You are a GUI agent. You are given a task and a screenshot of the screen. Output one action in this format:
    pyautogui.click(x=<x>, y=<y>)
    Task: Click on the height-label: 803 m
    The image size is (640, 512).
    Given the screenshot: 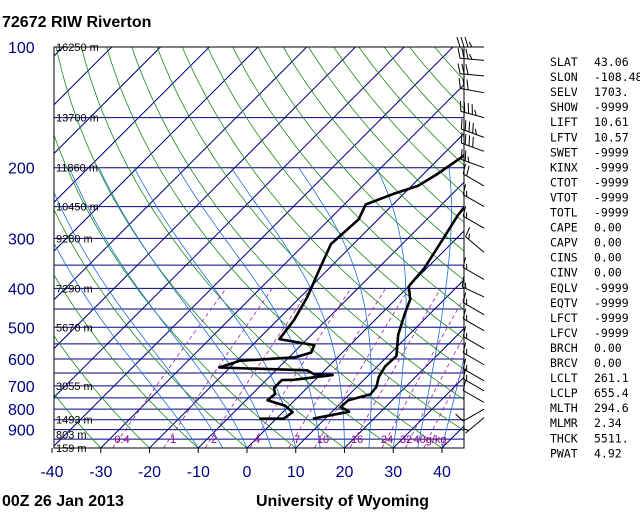 What is the action you would take?
    pyautogui.click(x=71, y=435)
    